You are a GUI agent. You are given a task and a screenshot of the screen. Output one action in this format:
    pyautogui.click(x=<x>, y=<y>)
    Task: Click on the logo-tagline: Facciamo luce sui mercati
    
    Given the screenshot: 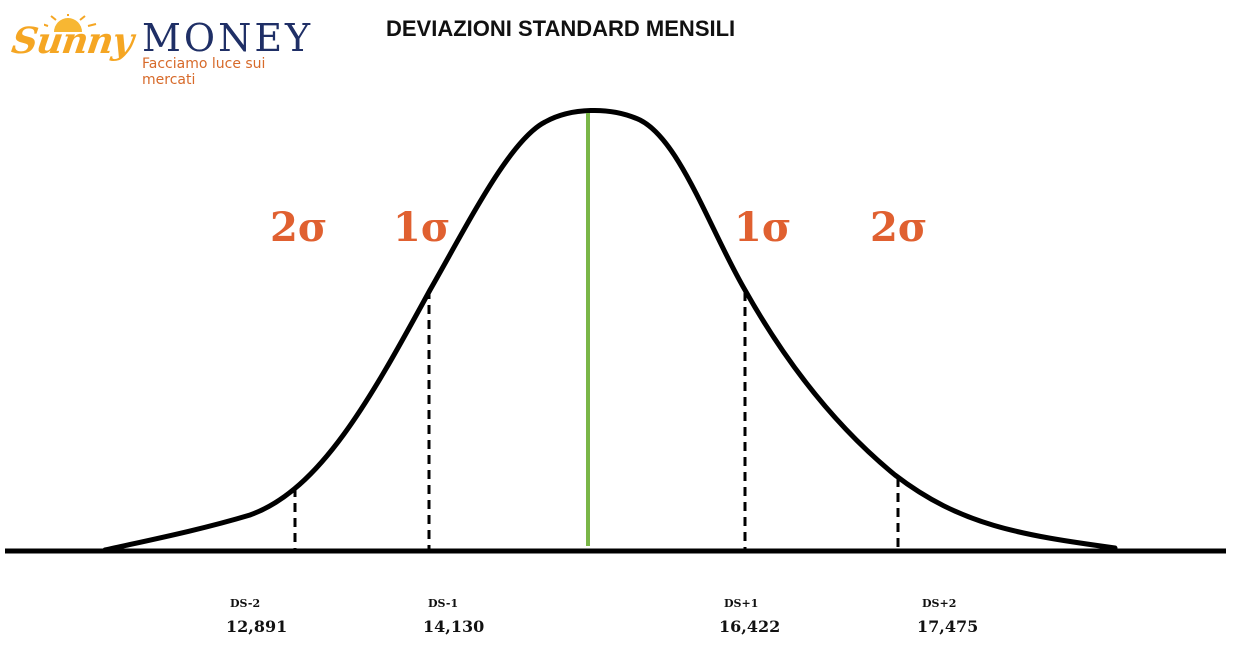 What is the action you would take?
    pyautogui.click(x=204, y=72)
    